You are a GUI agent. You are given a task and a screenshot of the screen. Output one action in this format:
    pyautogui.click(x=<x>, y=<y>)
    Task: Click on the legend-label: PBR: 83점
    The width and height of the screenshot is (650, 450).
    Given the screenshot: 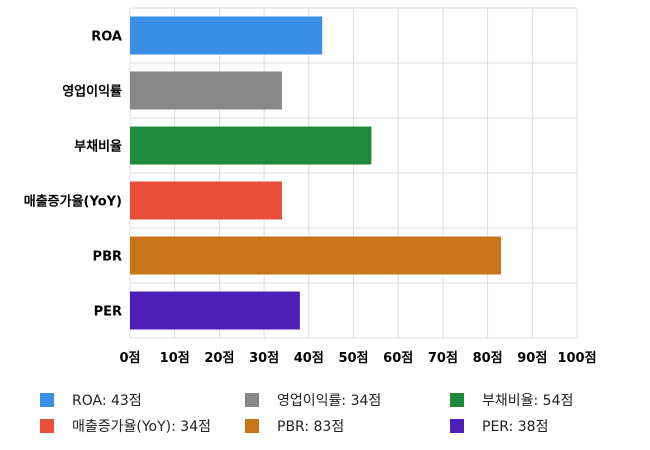 What is the action you would take?
    pyautogui.click(x=311, y=427)
    